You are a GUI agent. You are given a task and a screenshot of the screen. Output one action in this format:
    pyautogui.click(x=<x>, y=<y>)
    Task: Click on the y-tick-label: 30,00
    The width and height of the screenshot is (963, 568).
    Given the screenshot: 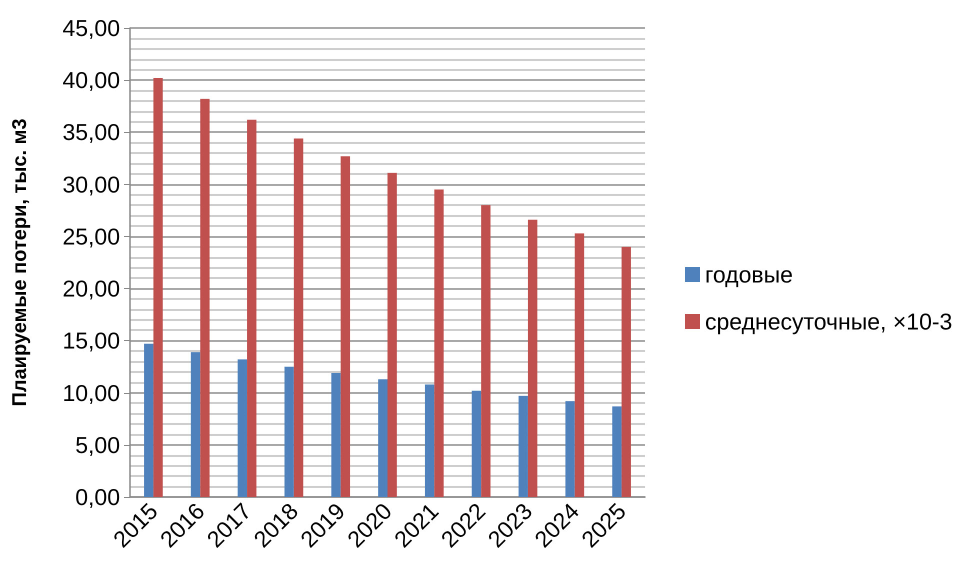 What is the action you would take?
    pyautogui.click(x=91, y=184)
    